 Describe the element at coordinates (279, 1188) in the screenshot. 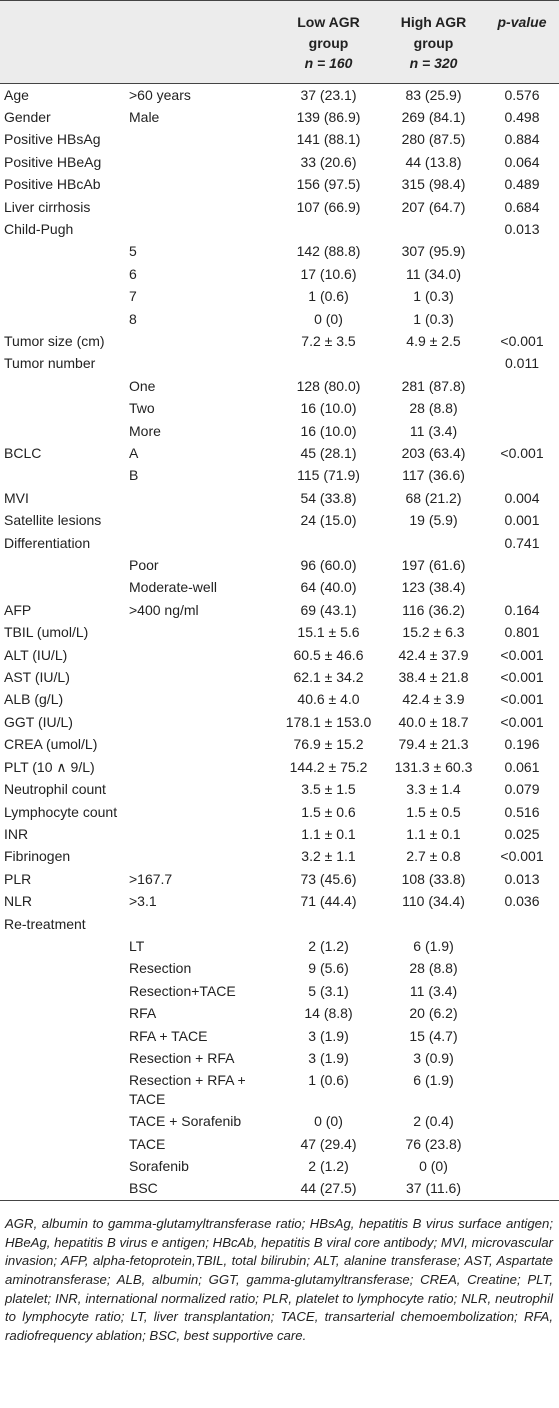

I see `table-row: BSC 44 (27.5) 37 (11.6)` at that location.